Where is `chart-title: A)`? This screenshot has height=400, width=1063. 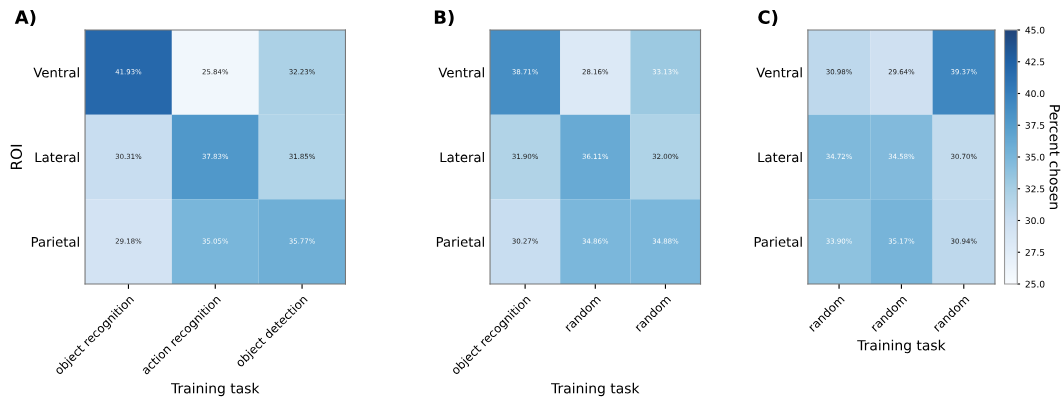
chart-title: A) is located at coordinates (25, 18).